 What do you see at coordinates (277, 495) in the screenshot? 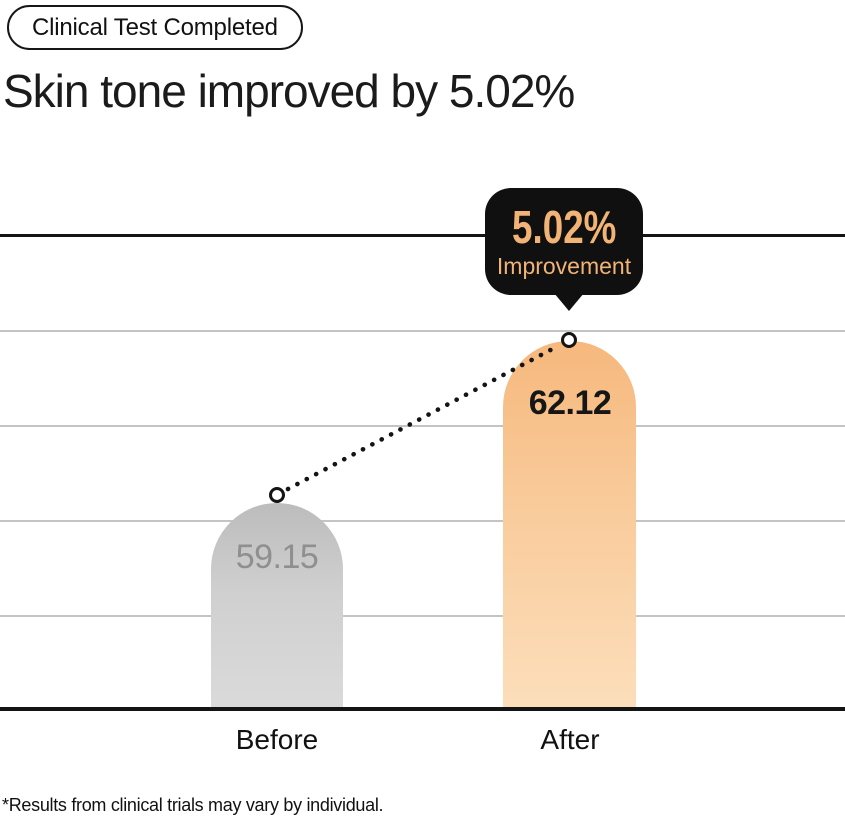
I see `data-point-marker-before` at bounding box center [277, 495].